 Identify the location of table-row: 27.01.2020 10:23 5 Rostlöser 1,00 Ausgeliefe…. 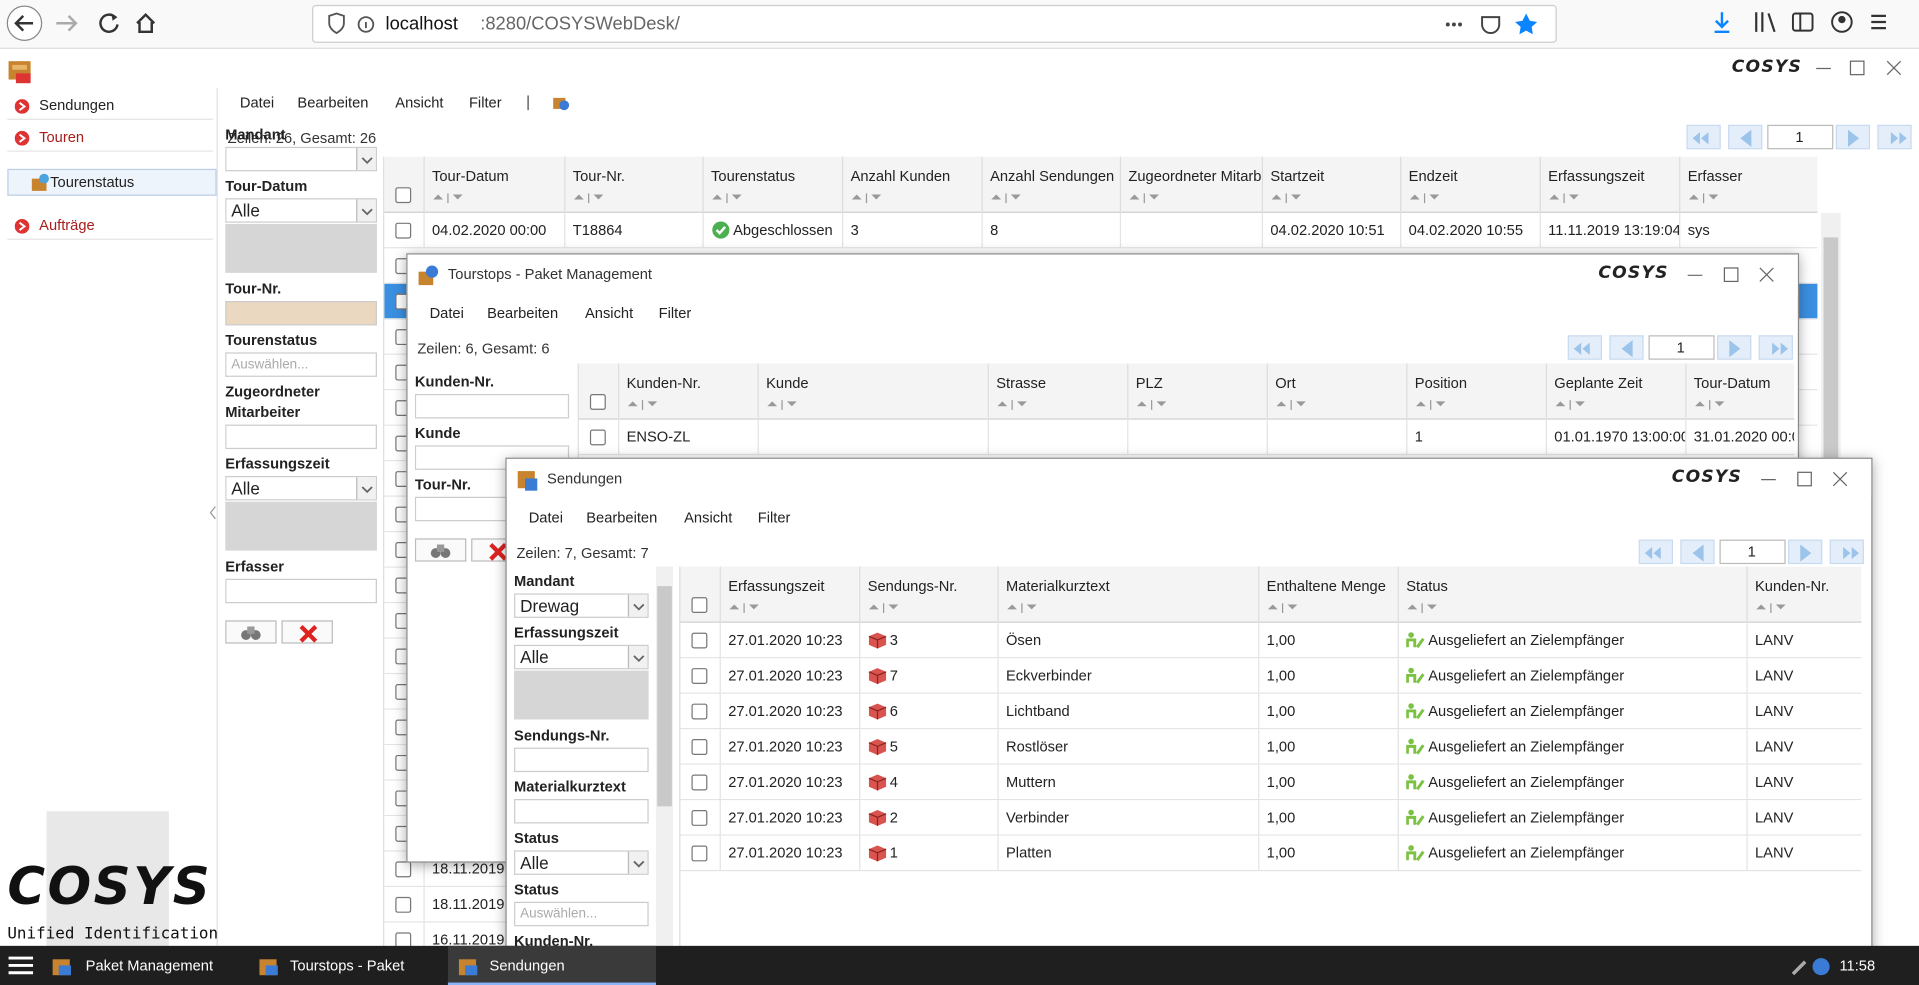
(1271, 747).